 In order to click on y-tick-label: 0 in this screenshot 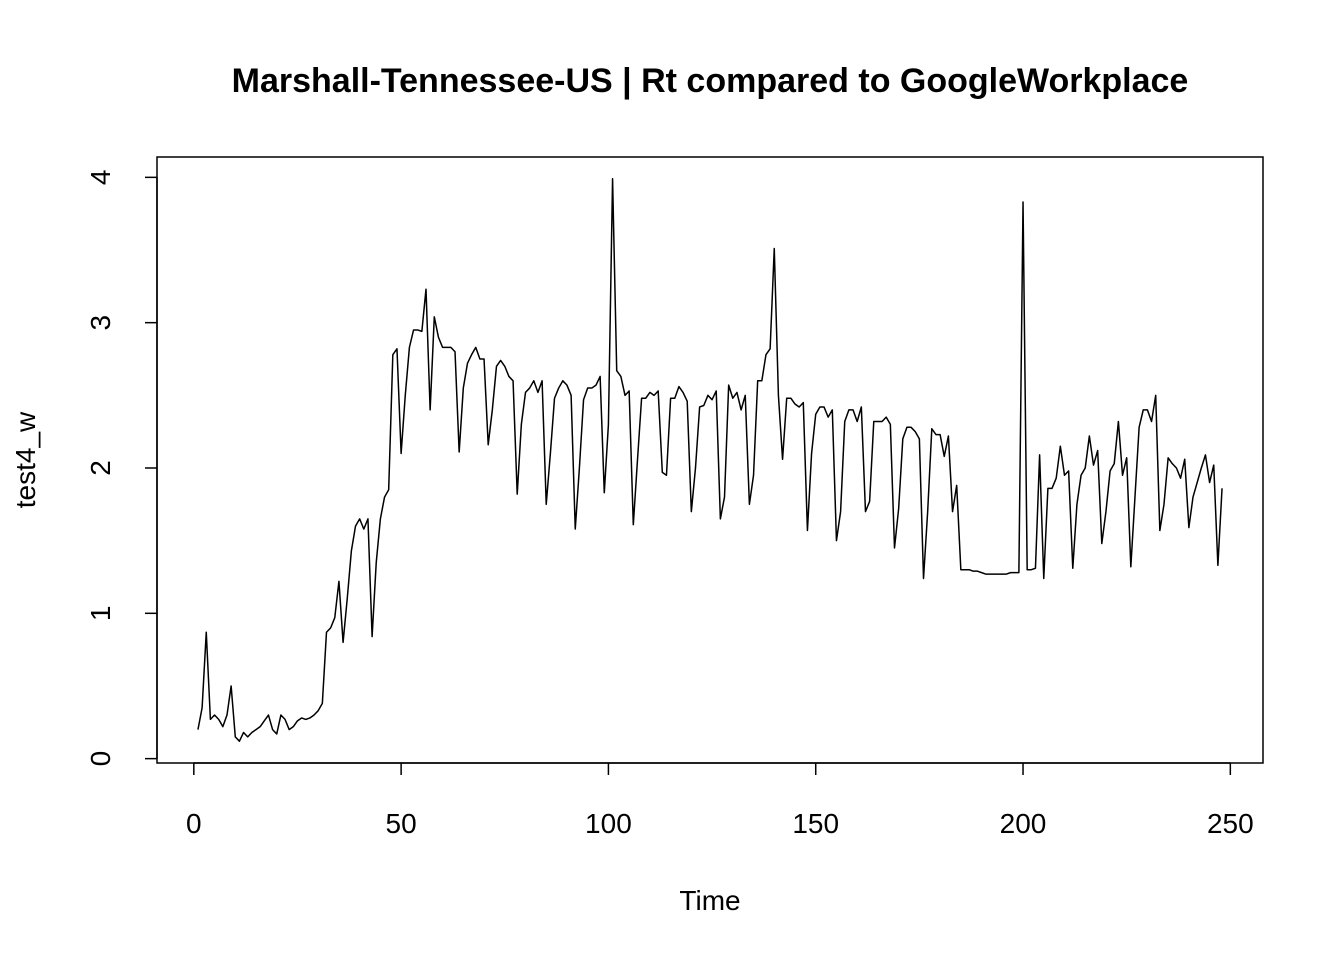, I will do `click(100, 759)`.